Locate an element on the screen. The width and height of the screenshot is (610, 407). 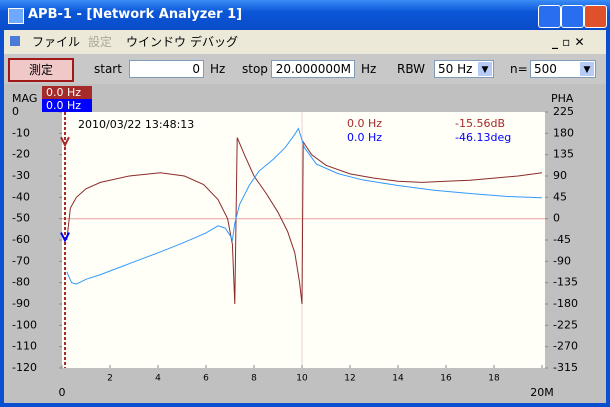
menu-item: ウインドウ is located at coordinates (156, 42).